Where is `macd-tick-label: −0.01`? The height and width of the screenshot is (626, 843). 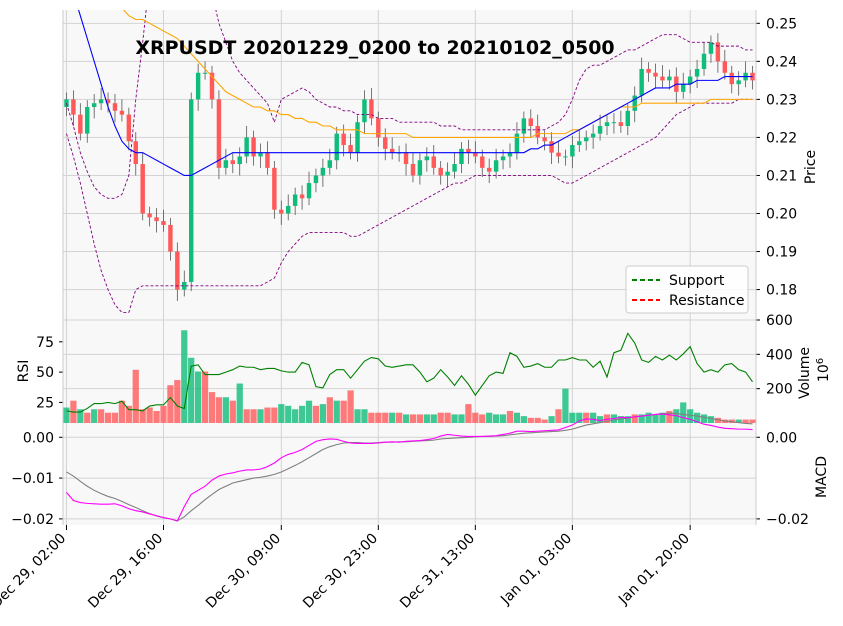
macd-tick-label: −0.01 is located at coordinates (32, 479).